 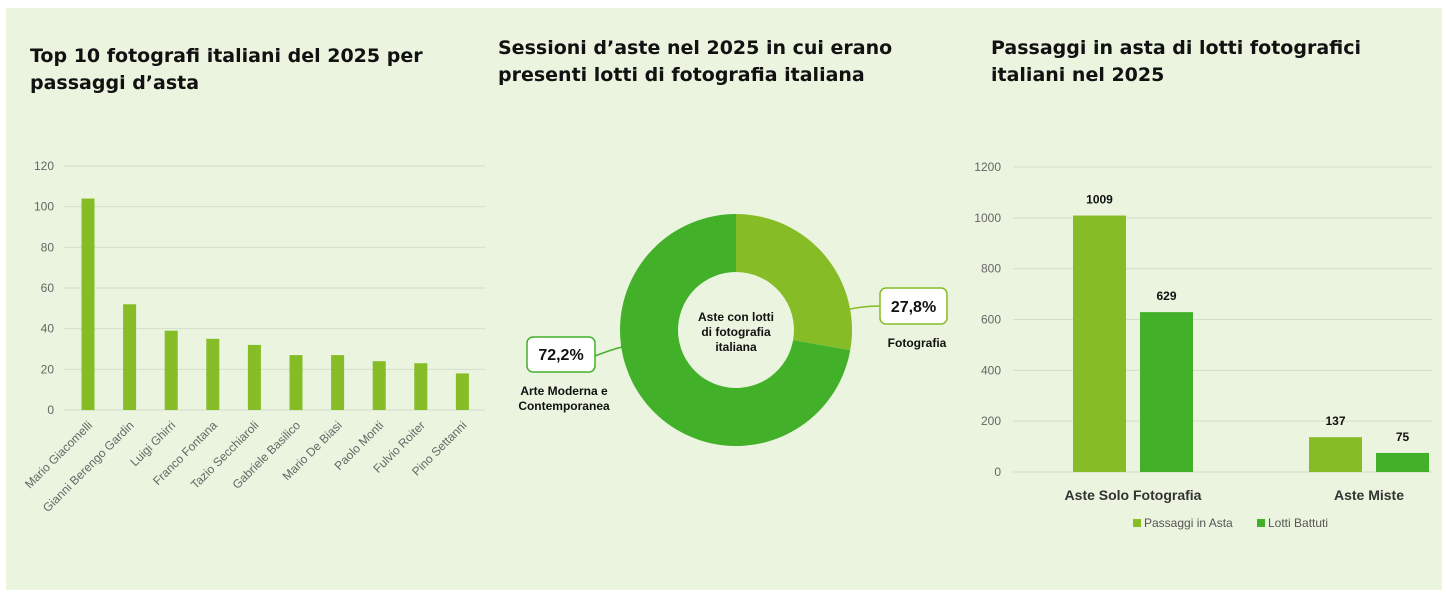 What do you see at coordinates (991, 269) in the screenshot?
I see `y-tick-label: 800` at bounding box center [991, 269].